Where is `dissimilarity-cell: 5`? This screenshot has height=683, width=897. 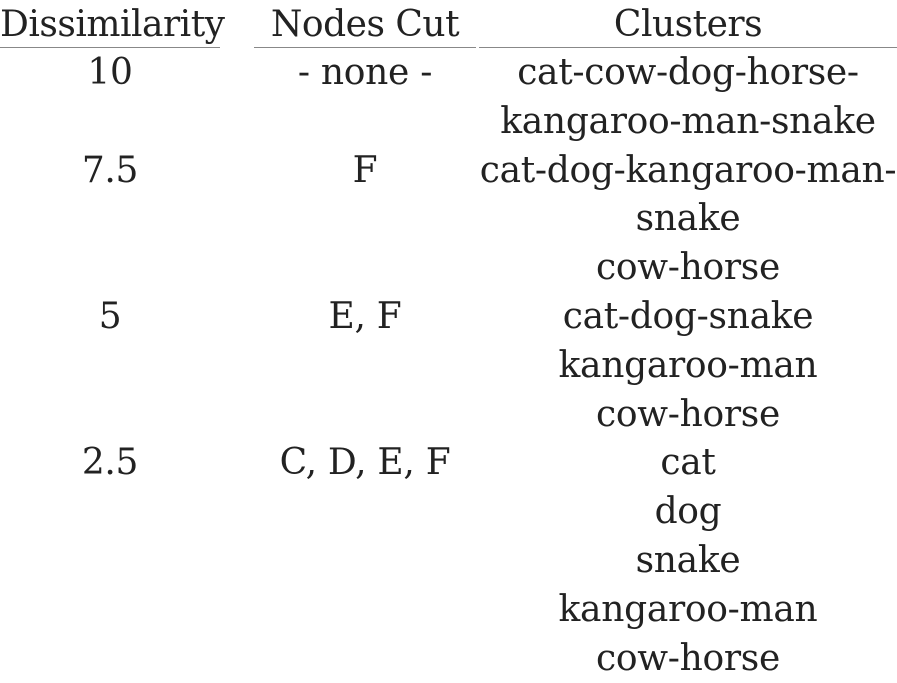 dissimilarity-cell: 5 is located at coordinates (110, 316).